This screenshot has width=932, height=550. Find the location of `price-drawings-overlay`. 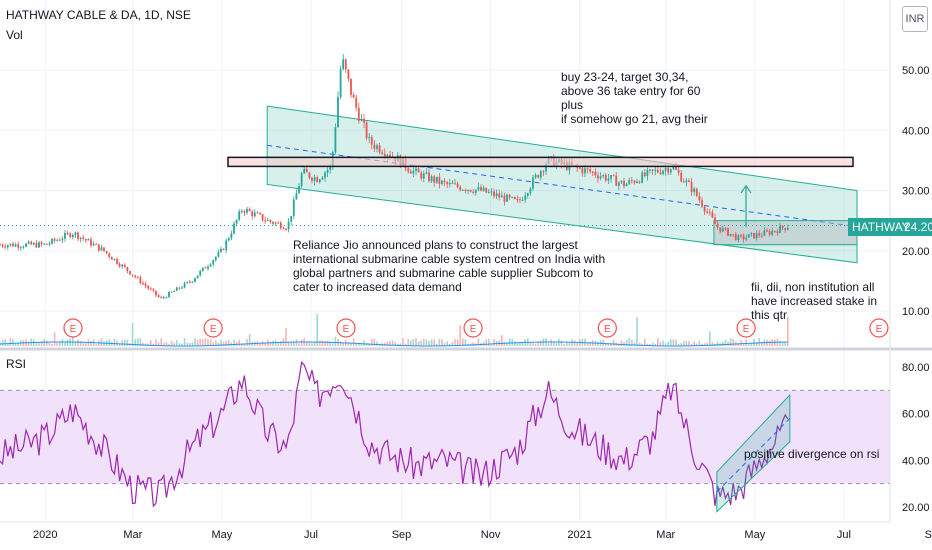

price-drawings-overlay is located at coordinates (445, 191).